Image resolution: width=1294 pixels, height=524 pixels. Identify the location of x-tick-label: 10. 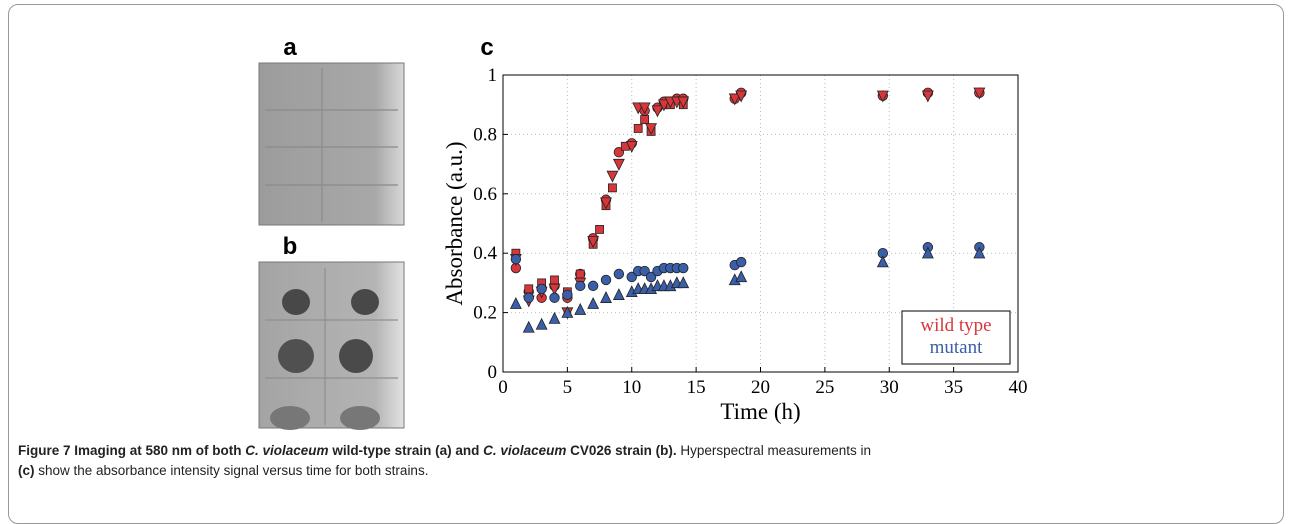
(631, 387).